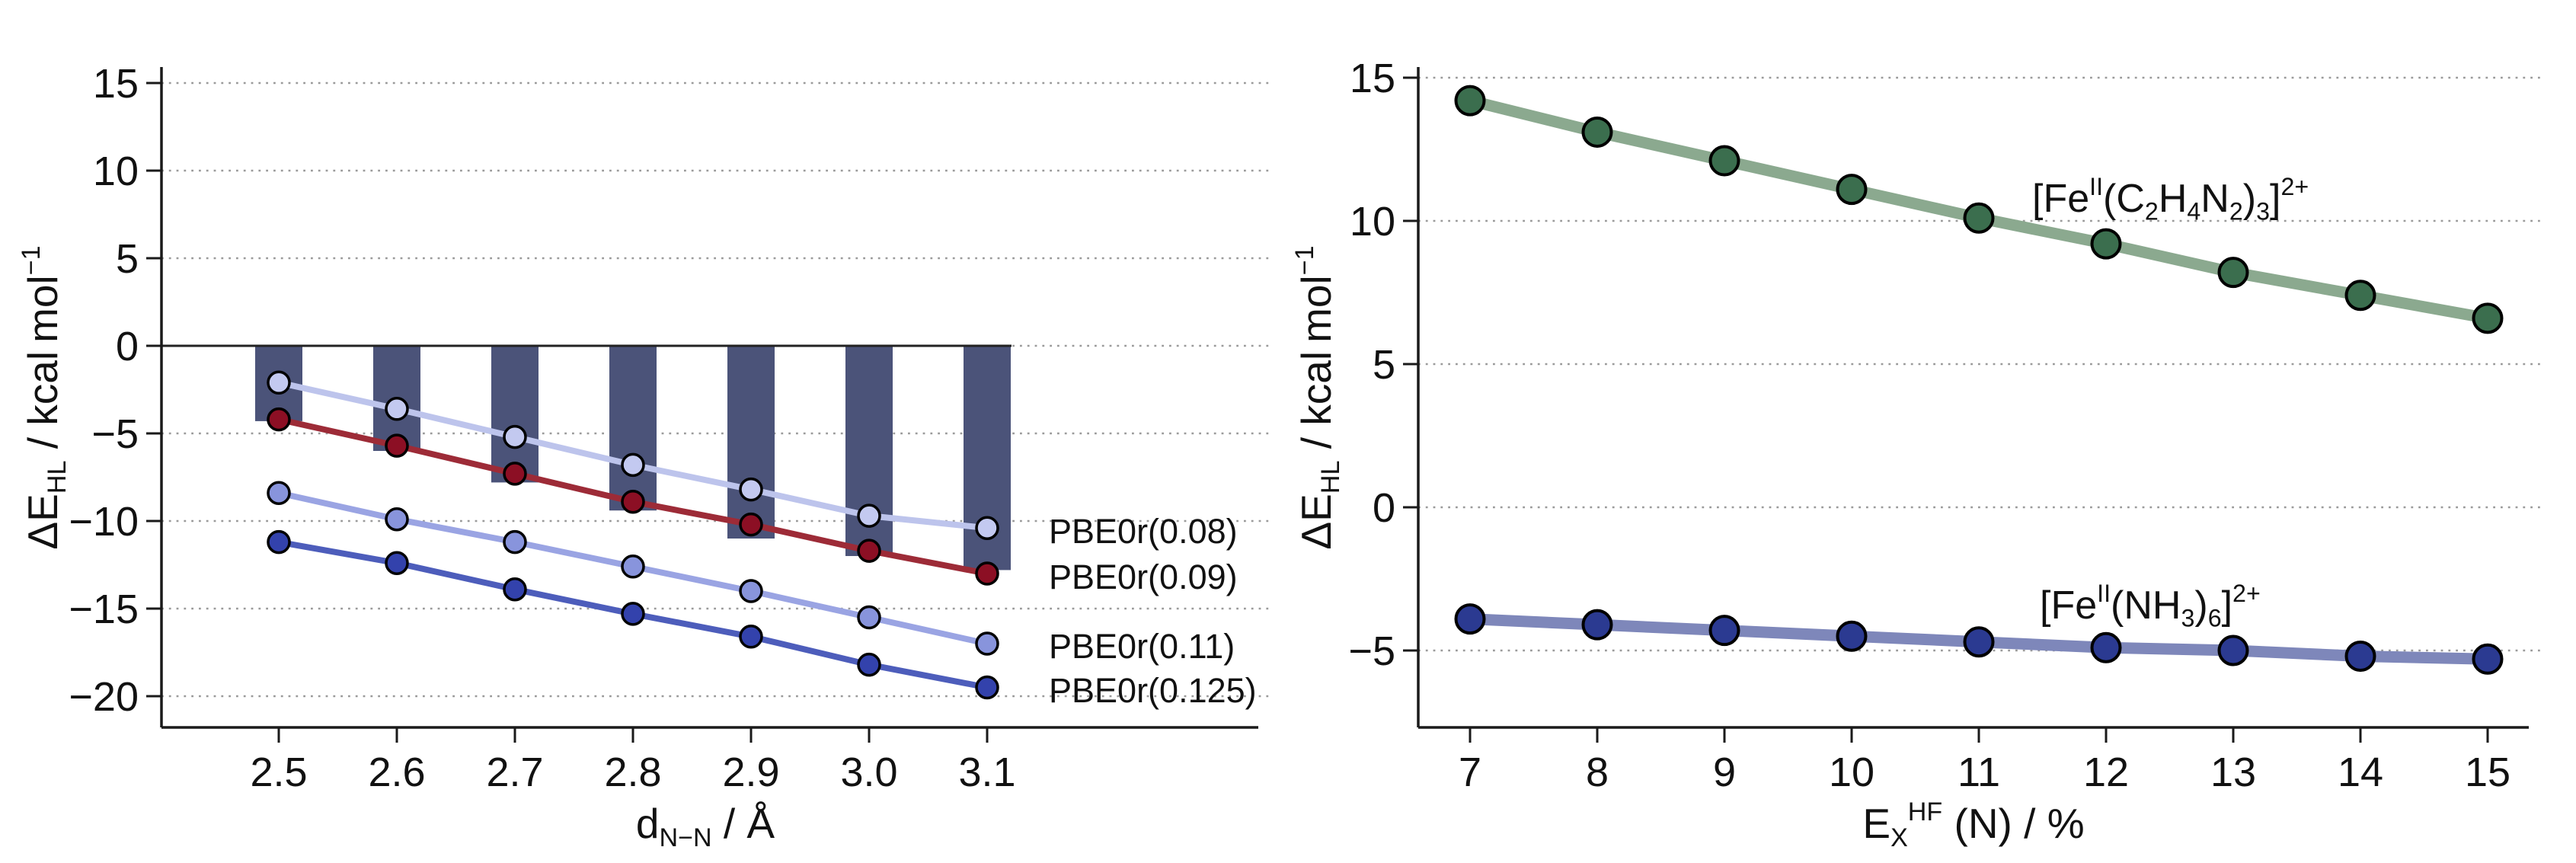  I want to click on text-segment: 10, so click(116, 171).